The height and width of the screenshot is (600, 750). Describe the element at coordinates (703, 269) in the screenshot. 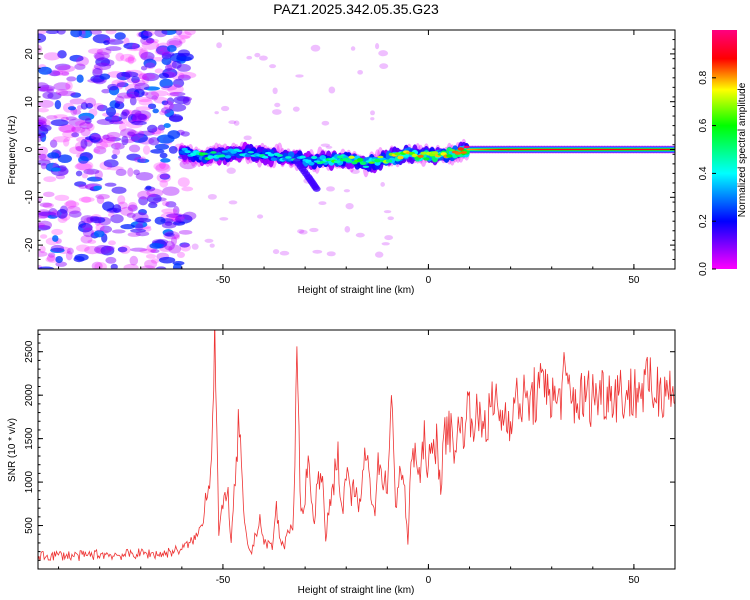

I see `colorbar-tick-label: 0.0` at that location.